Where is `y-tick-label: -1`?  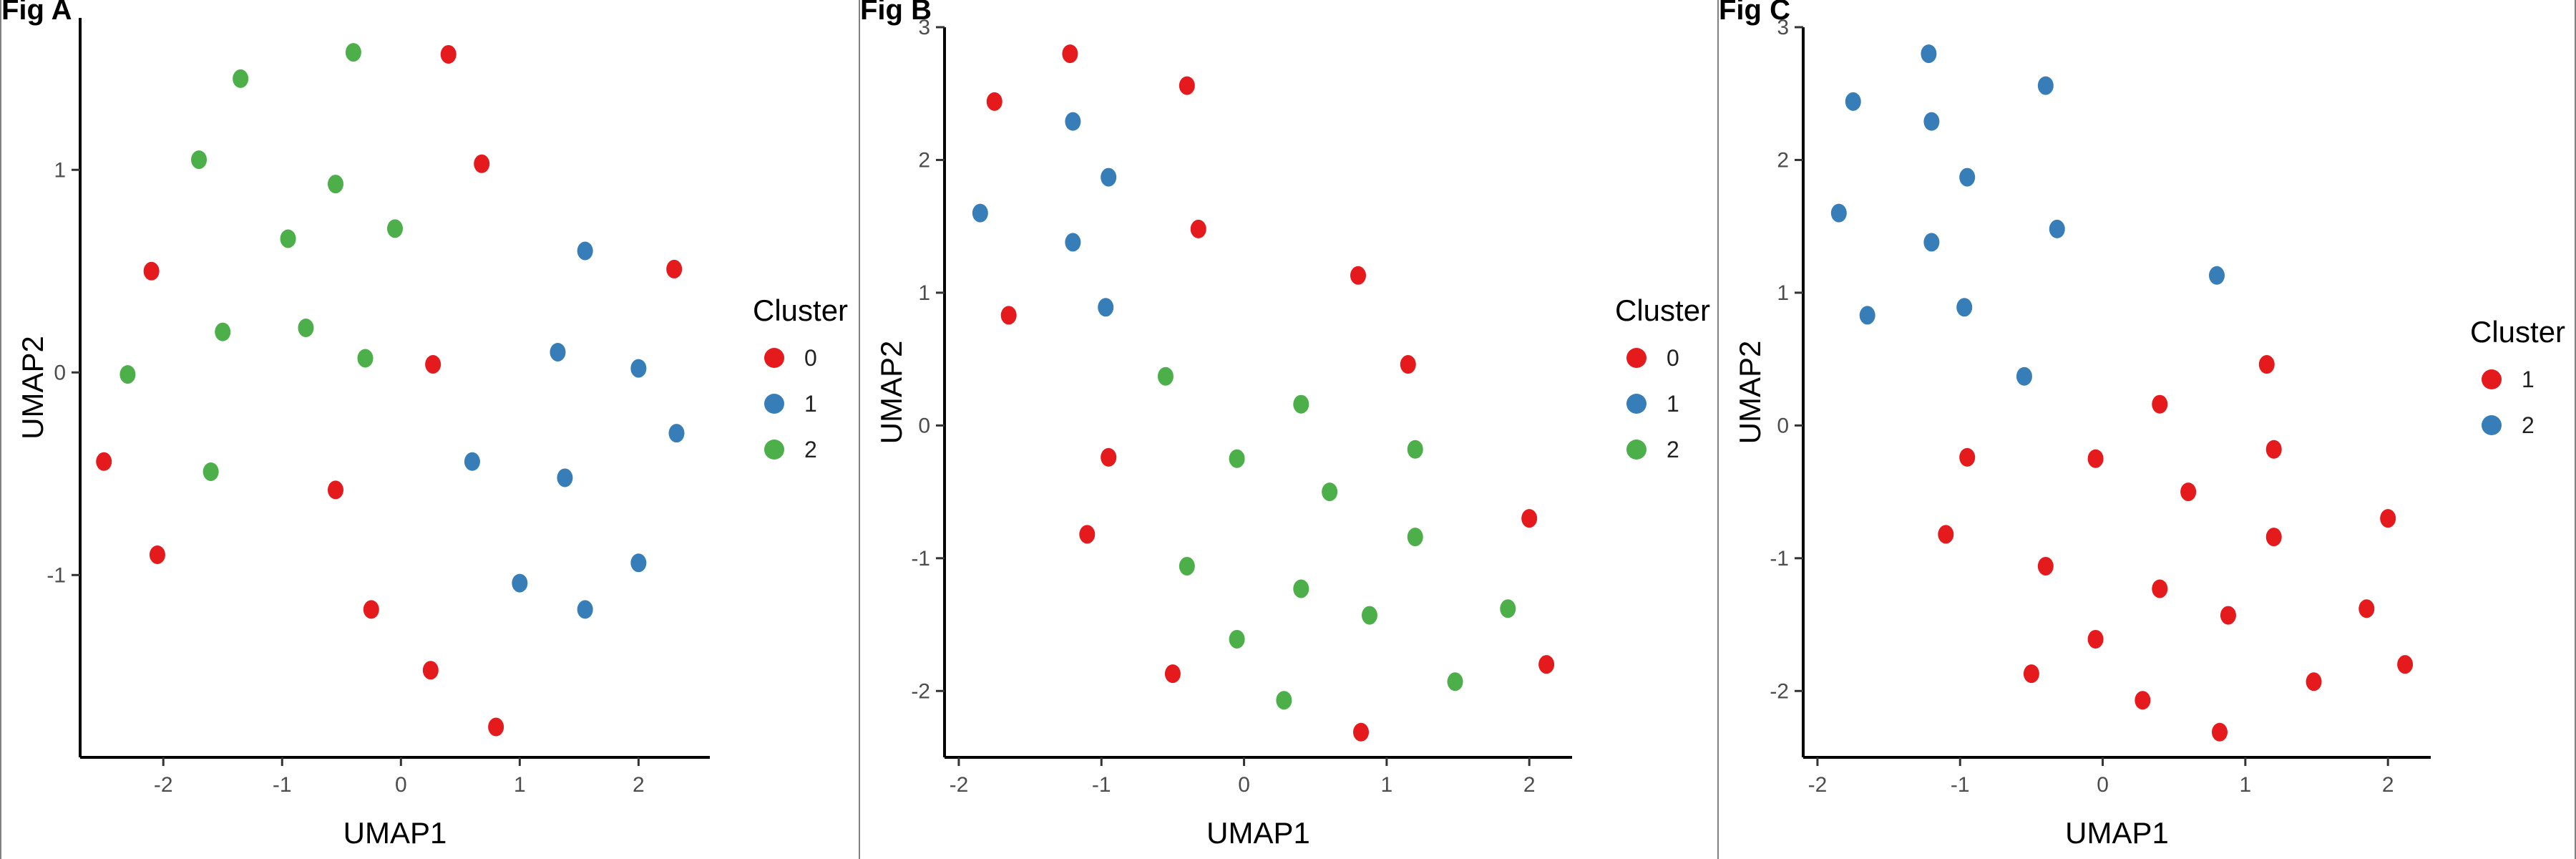
y-tick-label: -1 is located at coordinates (56, 575).